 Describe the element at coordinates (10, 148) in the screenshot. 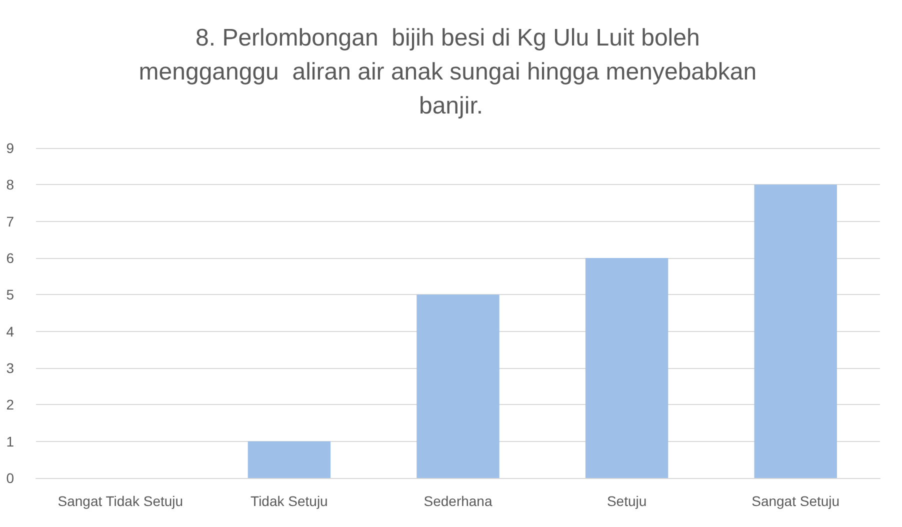

I see `y-tick-label: 9` at that location.